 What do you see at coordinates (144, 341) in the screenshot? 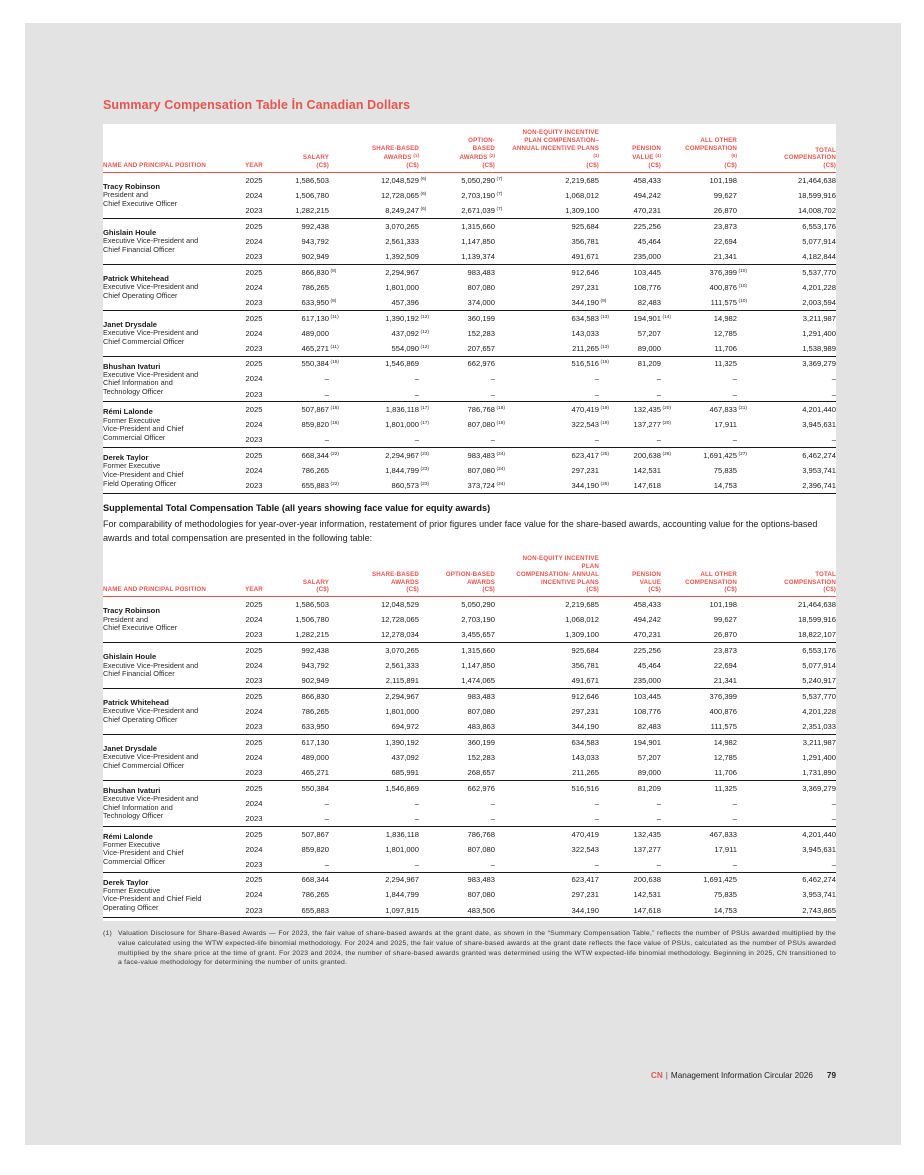
I see `executive-position: Chief Commercial Officer` at bounding box center [144, 341].